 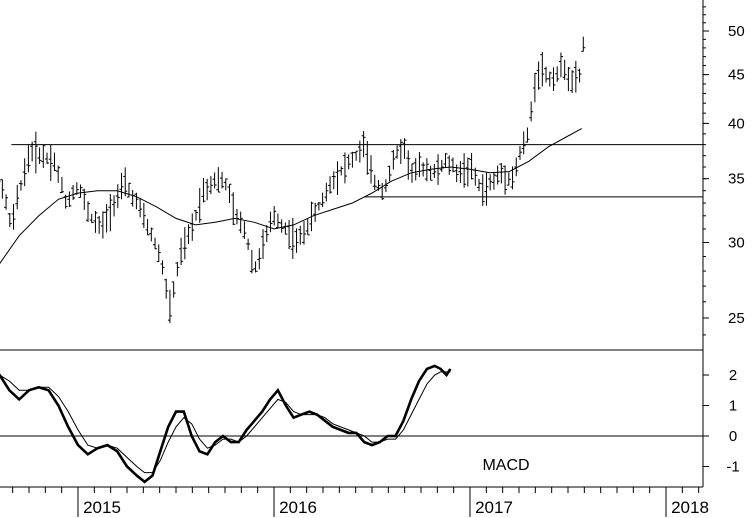 What do you see at coordinates (505, 465) in the screenshot?
I see `macd-label: MACD` at bounding box center [505, 465].